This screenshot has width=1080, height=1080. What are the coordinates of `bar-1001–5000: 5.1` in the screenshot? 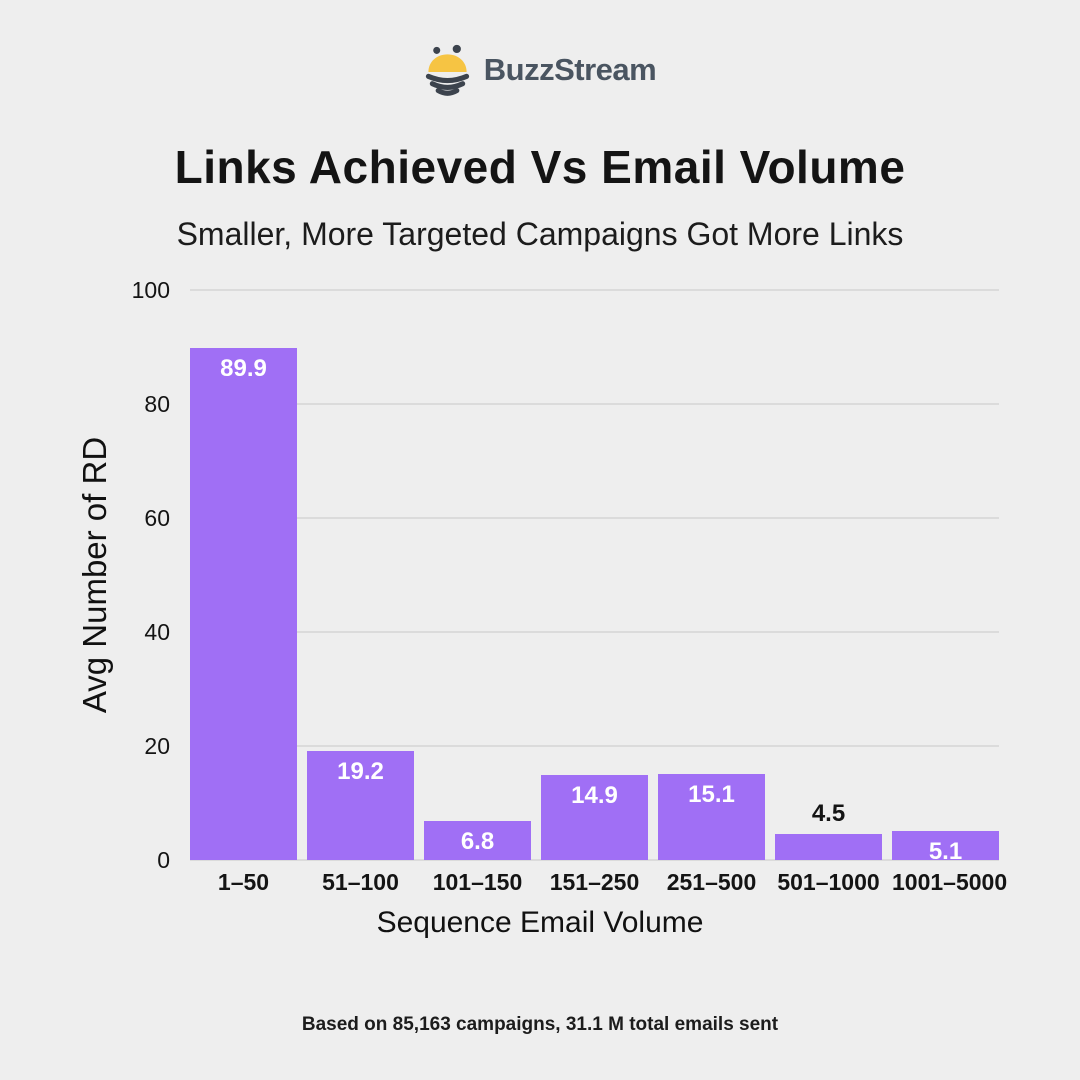 It's located at (945, 847).